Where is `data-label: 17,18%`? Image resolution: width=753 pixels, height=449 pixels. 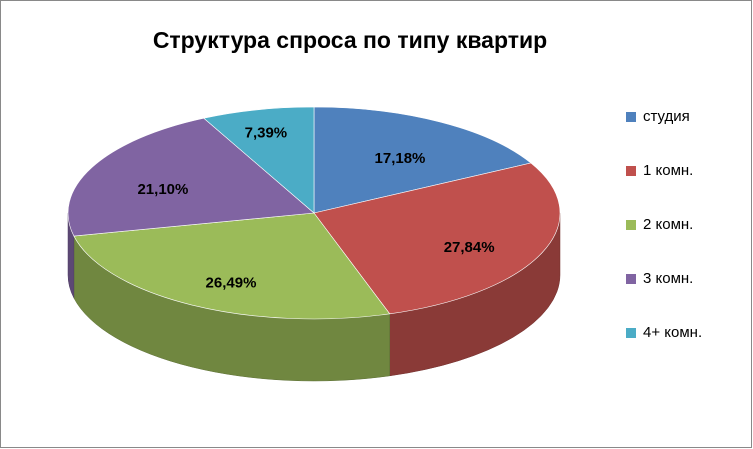 data-label: 17,18% is located at coordinates (400, 158).